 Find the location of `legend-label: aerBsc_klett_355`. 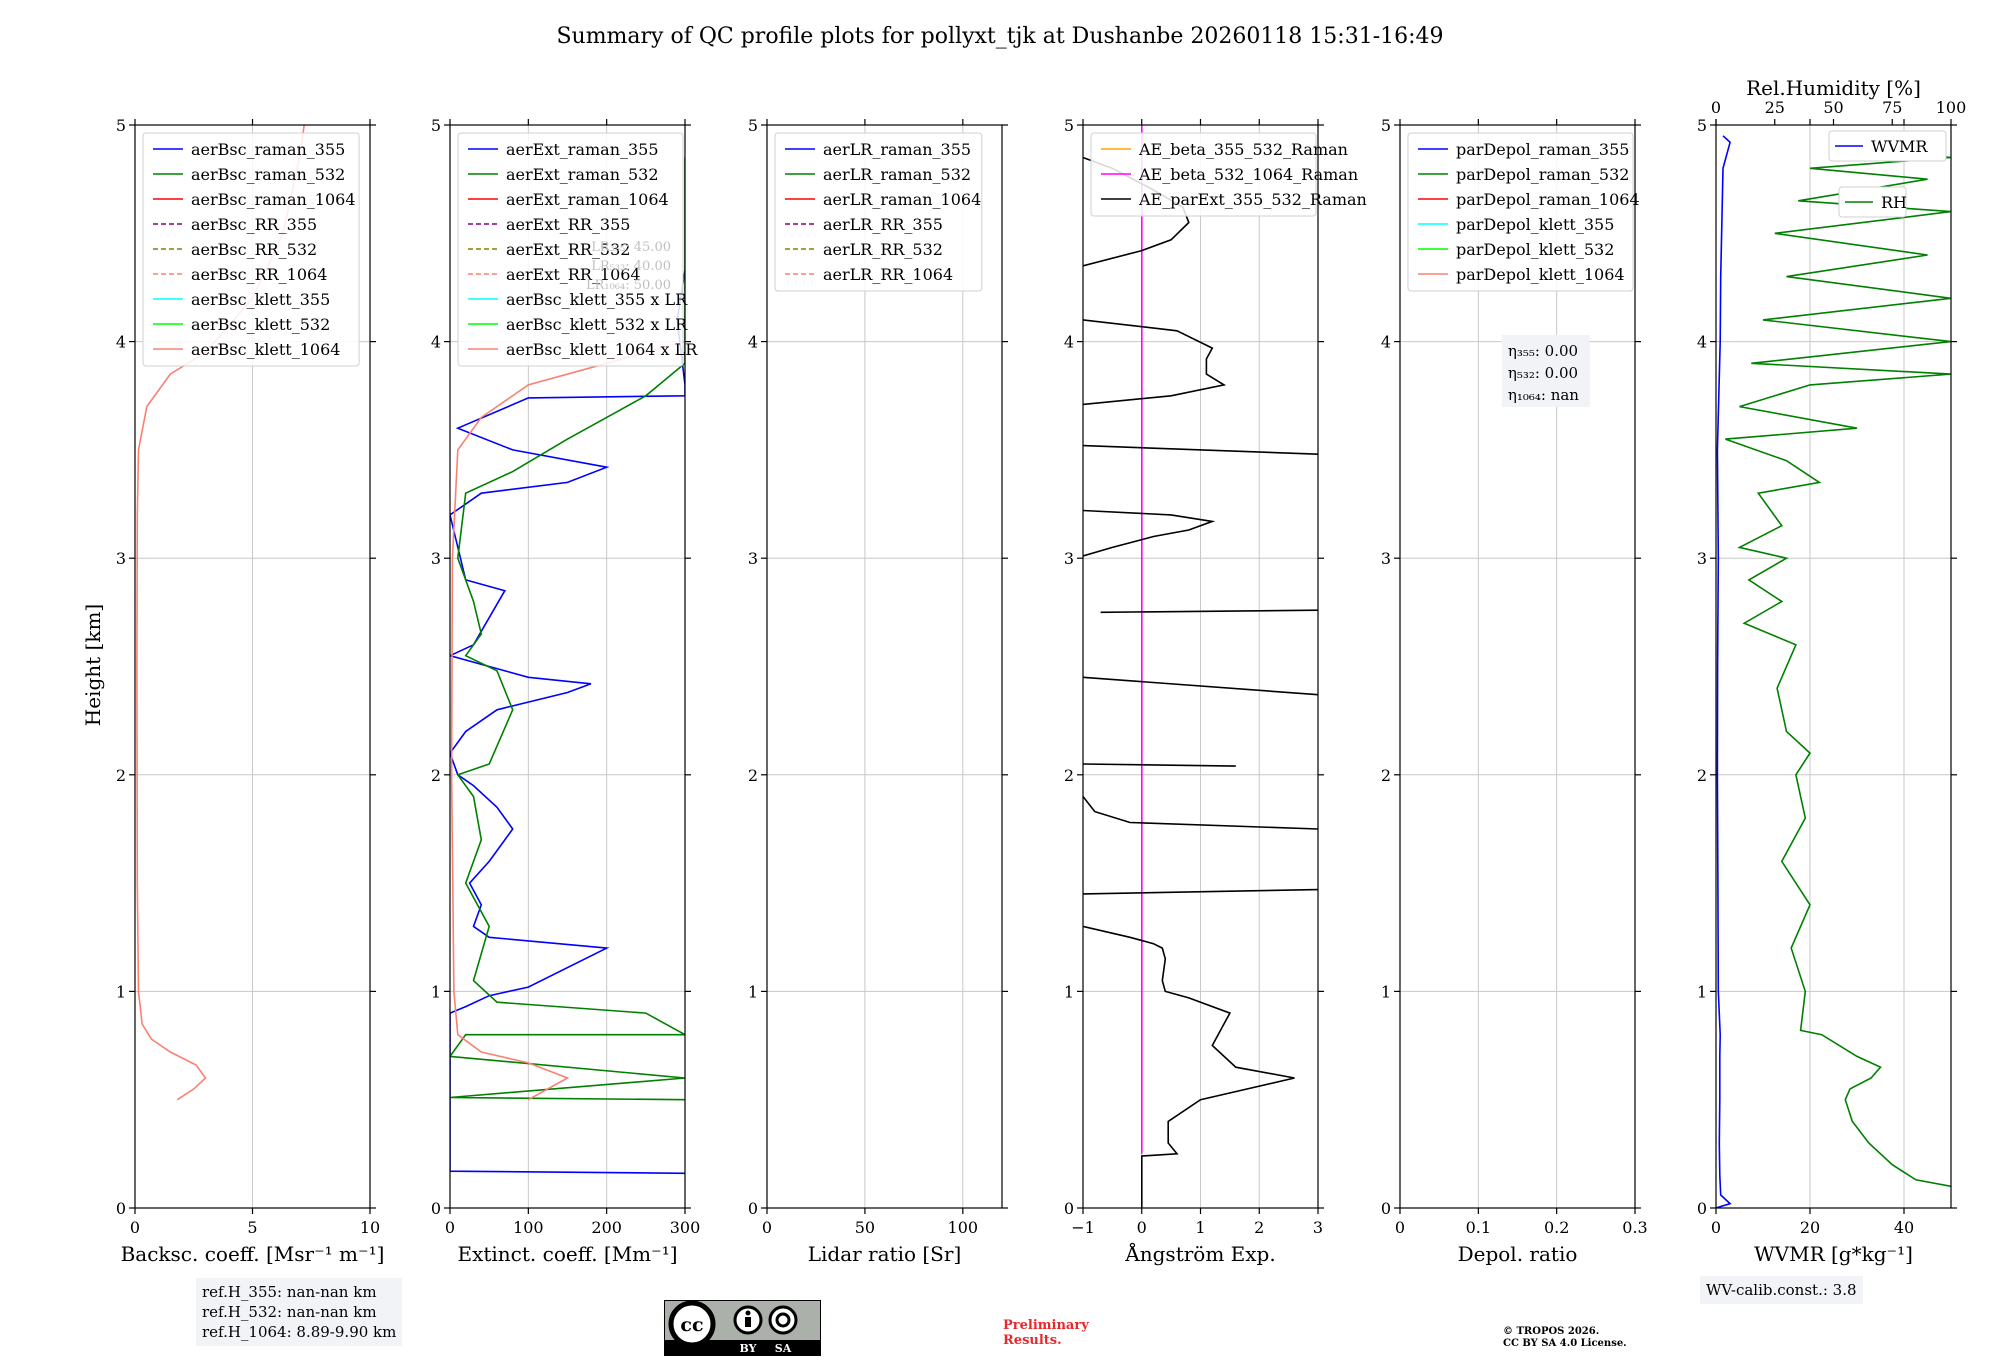

legend-label: aerBsc_klett_355 is located at coordinates (260, 299).